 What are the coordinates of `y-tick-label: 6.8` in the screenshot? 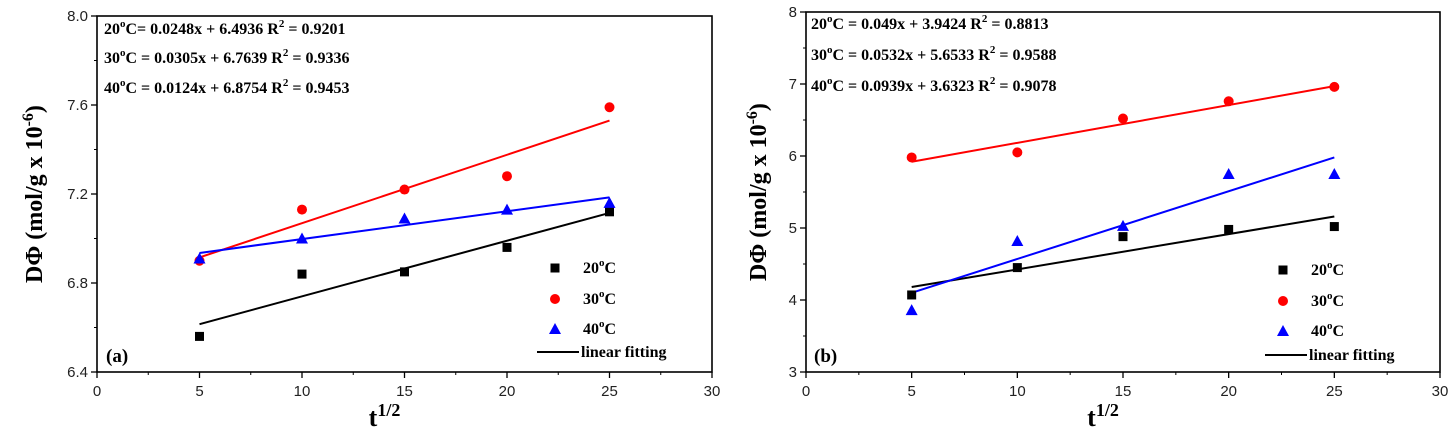 It's located at (77, 283).